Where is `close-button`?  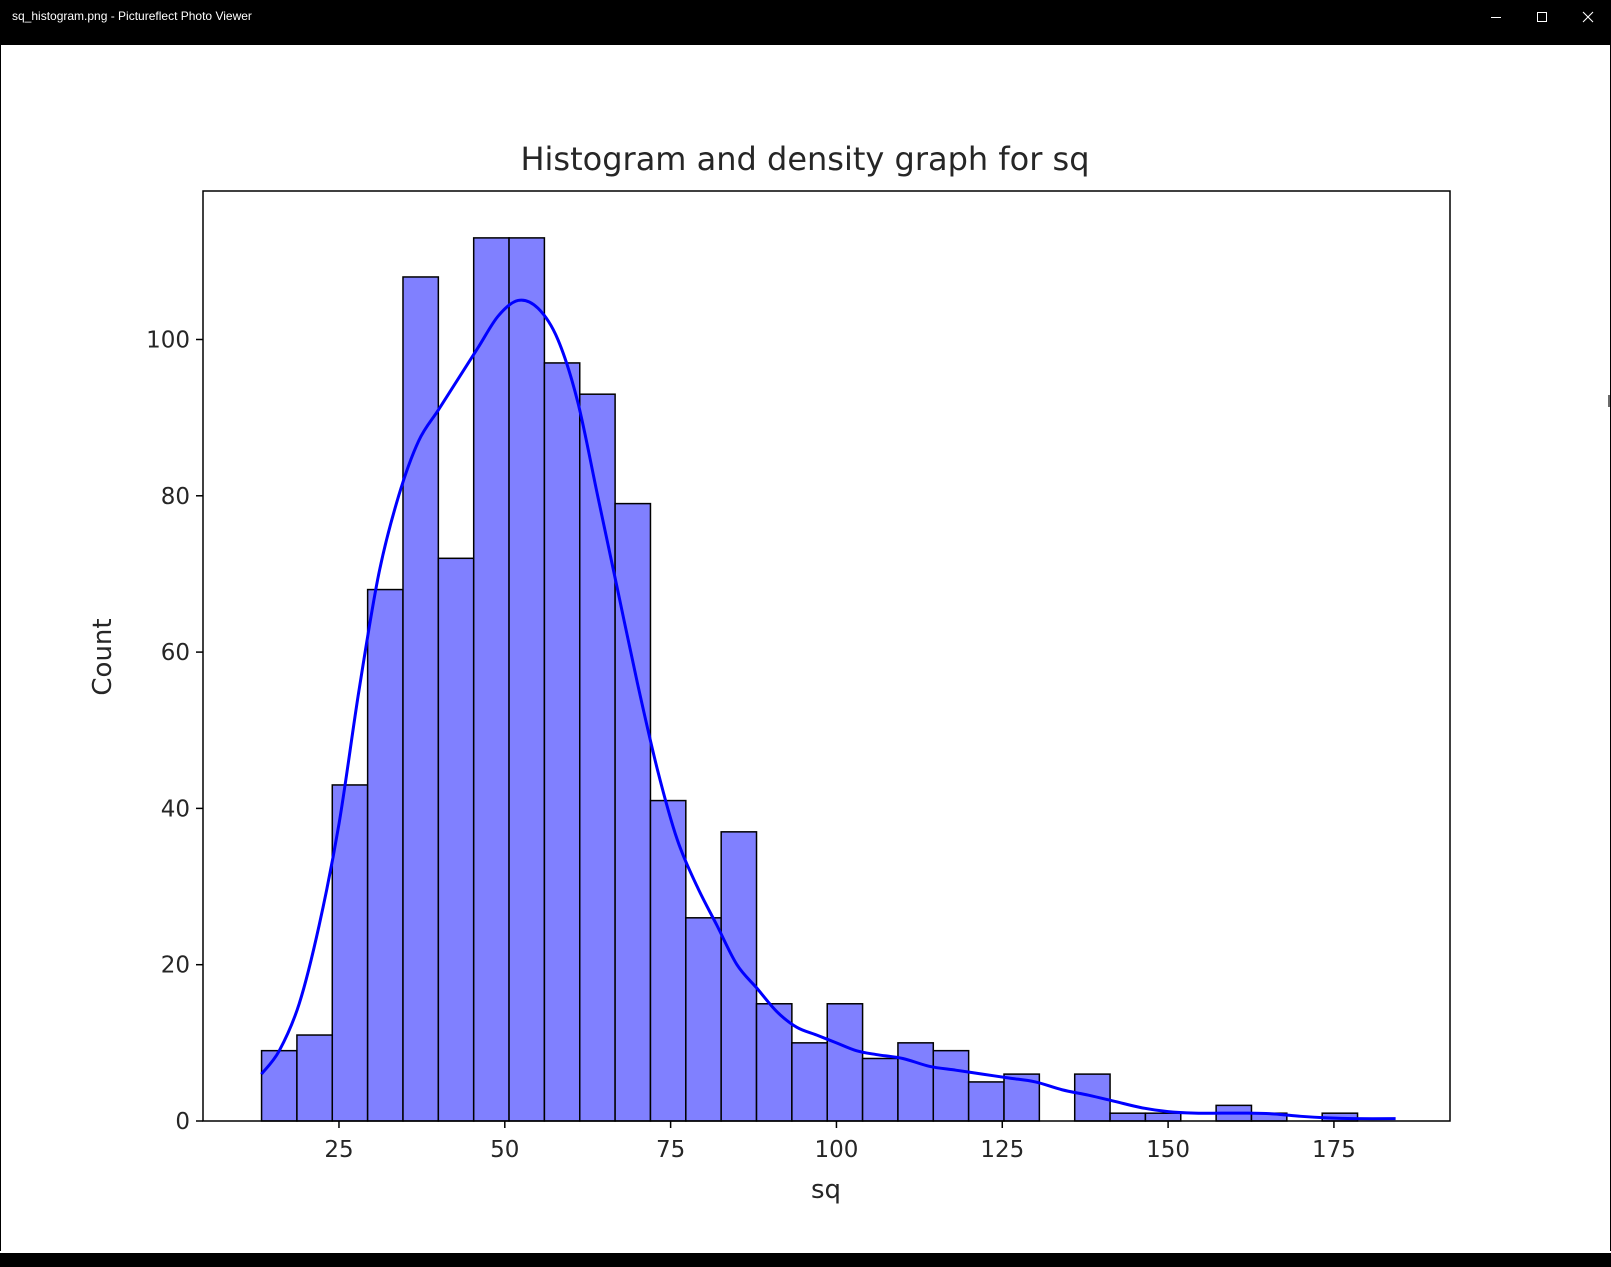 close-button is located at coordinates (1588, 17).